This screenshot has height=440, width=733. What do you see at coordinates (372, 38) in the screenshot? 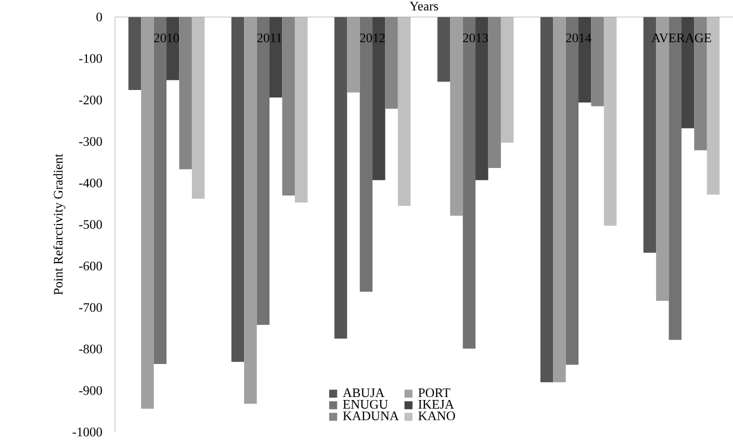
I see `x-tick-label: 2012` at bounding box center [372, 38].